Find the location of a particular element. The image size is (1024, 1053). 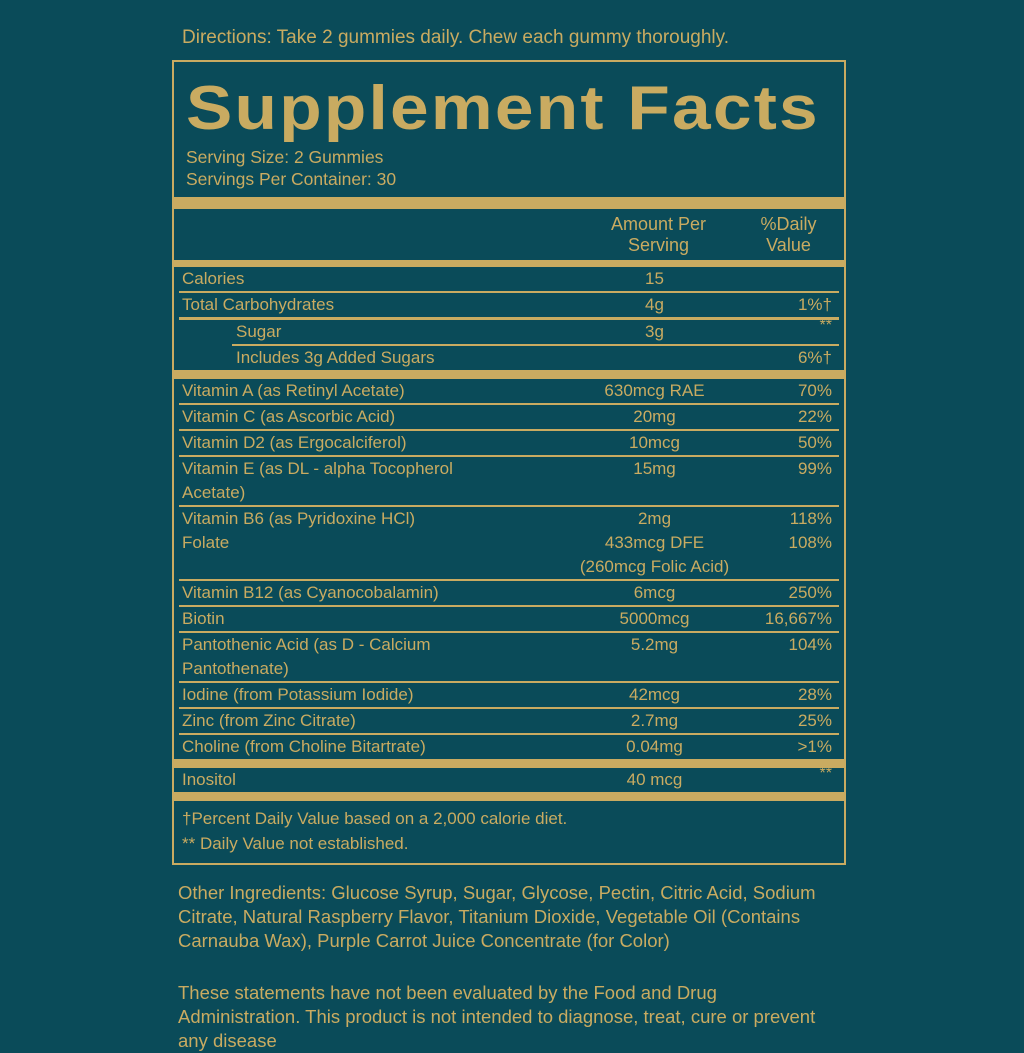

nutrient-name: Vitamin A (as Retinyl Acetate) is located at coordinates (377, 391).